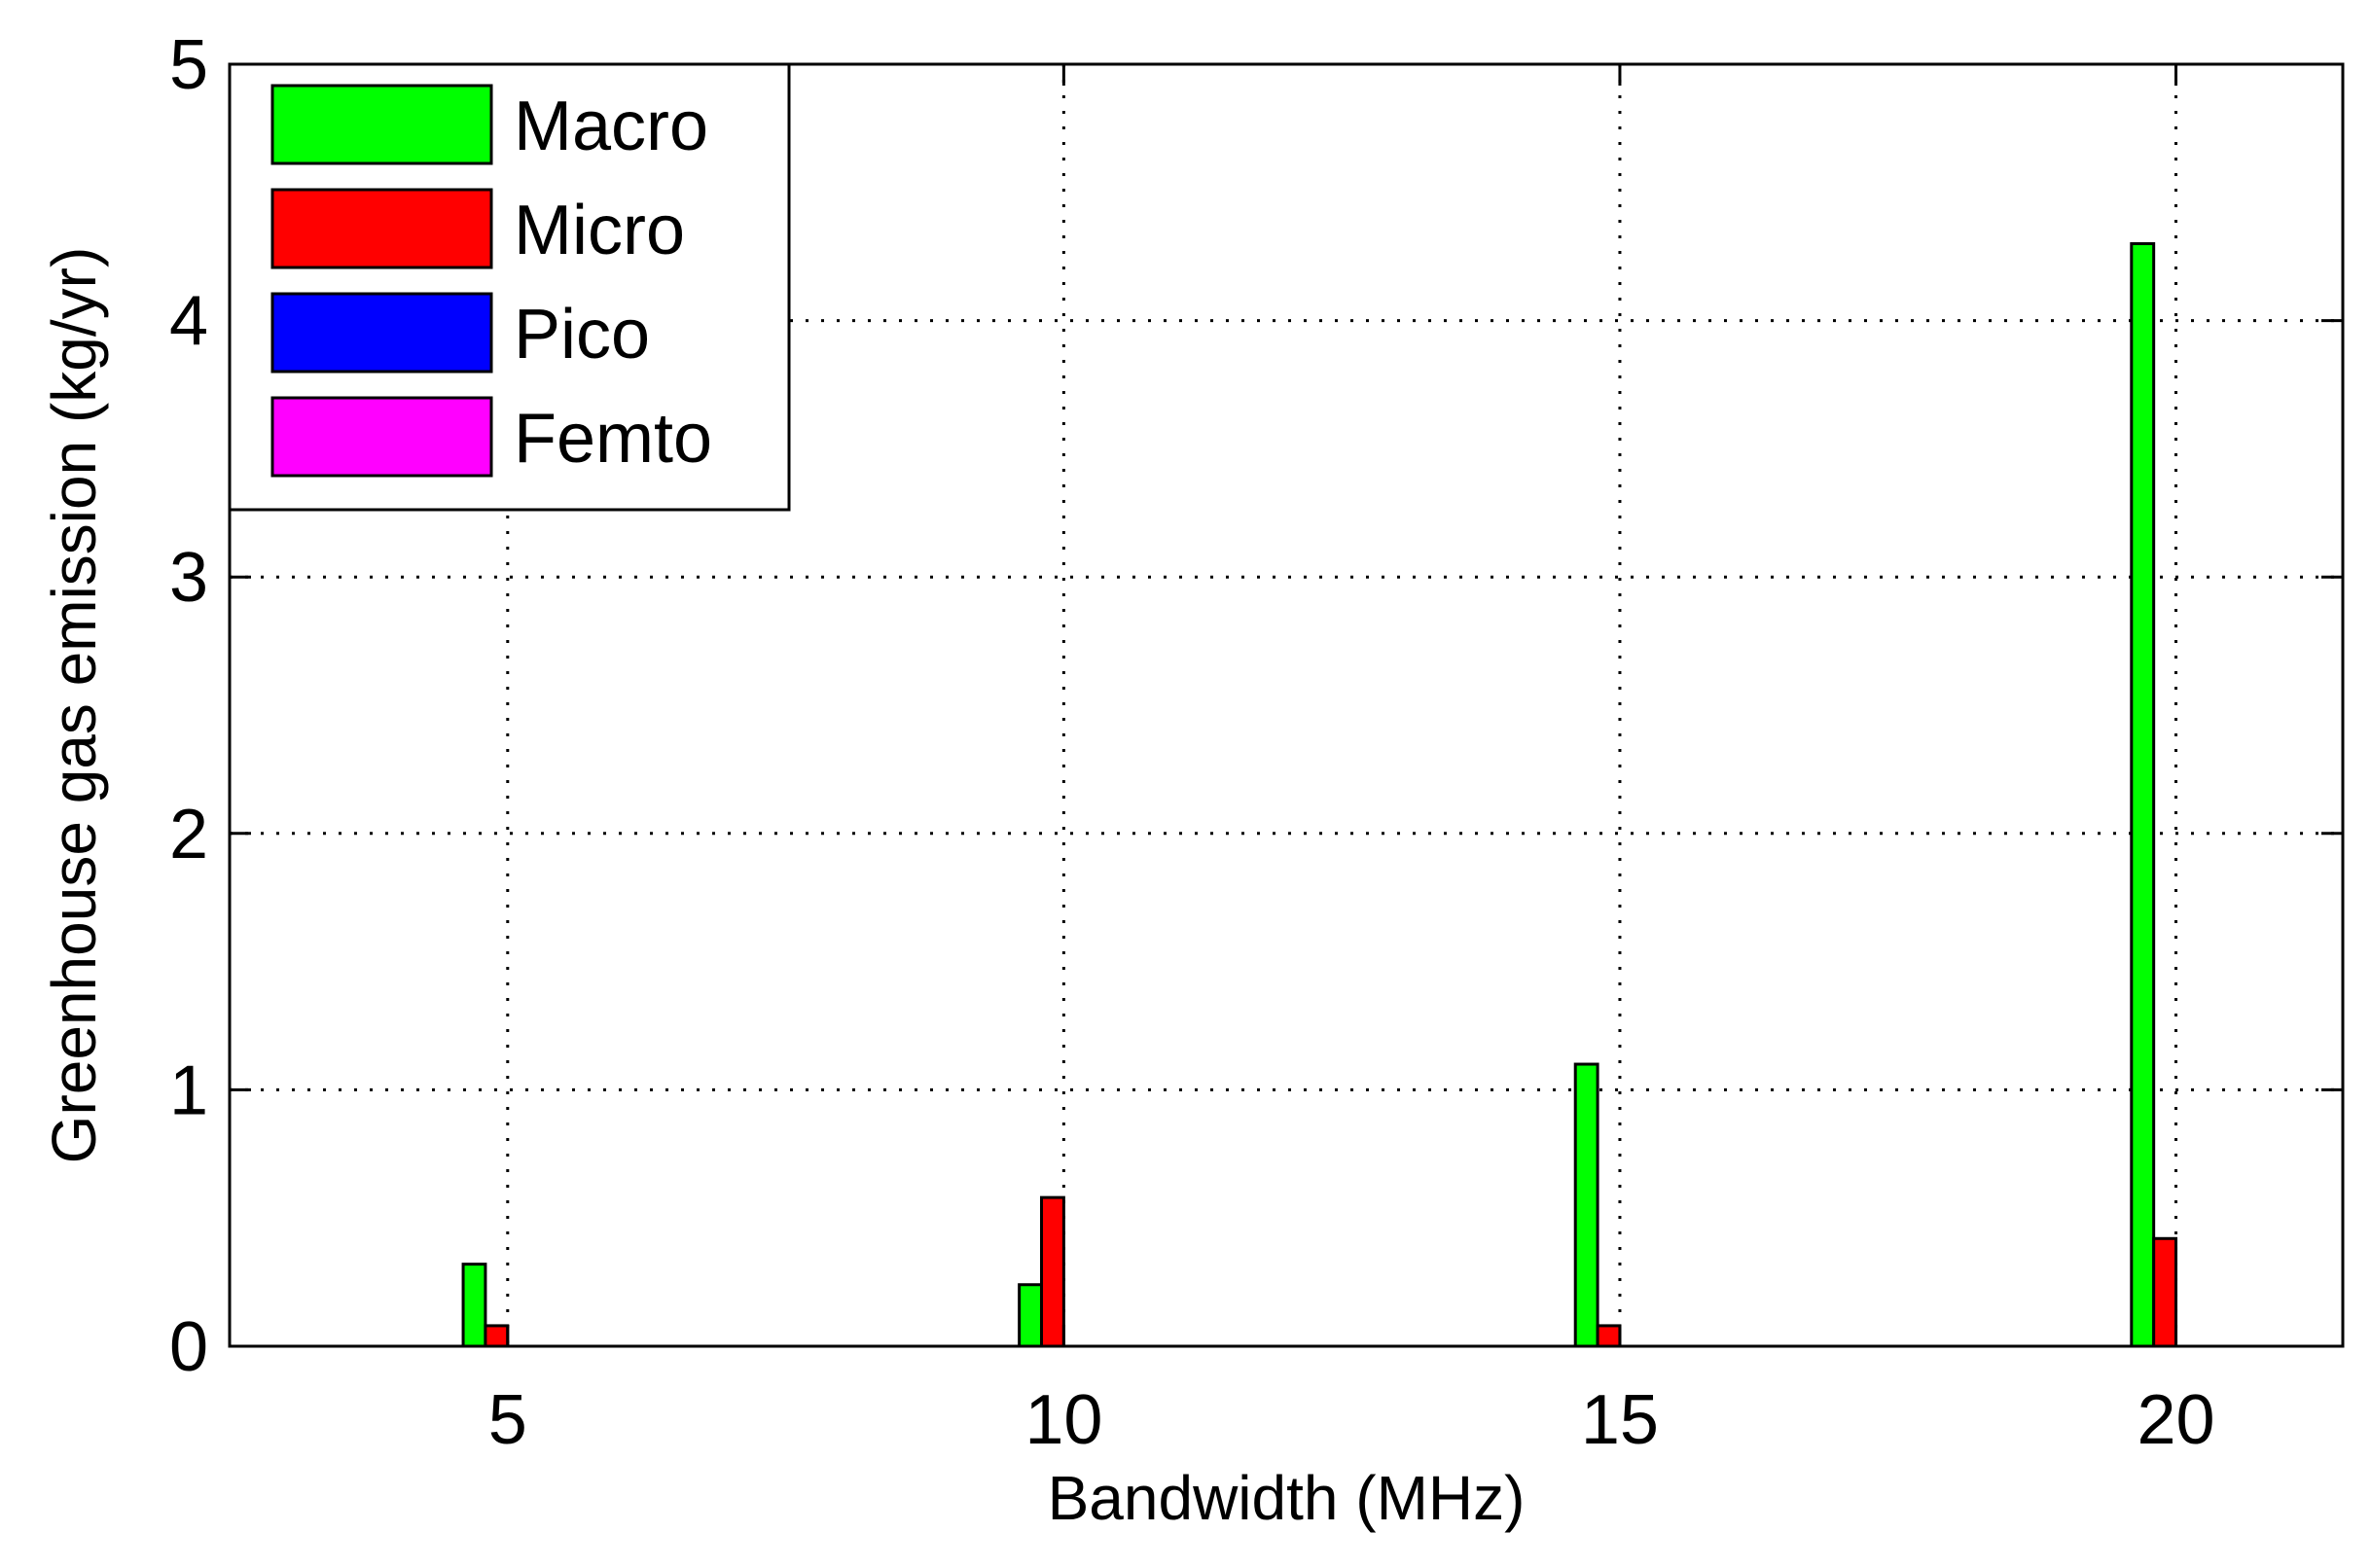  What do you see at coordinates (381, 124) in the screenshot?
I see `legend-swatch-macro` at bounding box center [381, 124].